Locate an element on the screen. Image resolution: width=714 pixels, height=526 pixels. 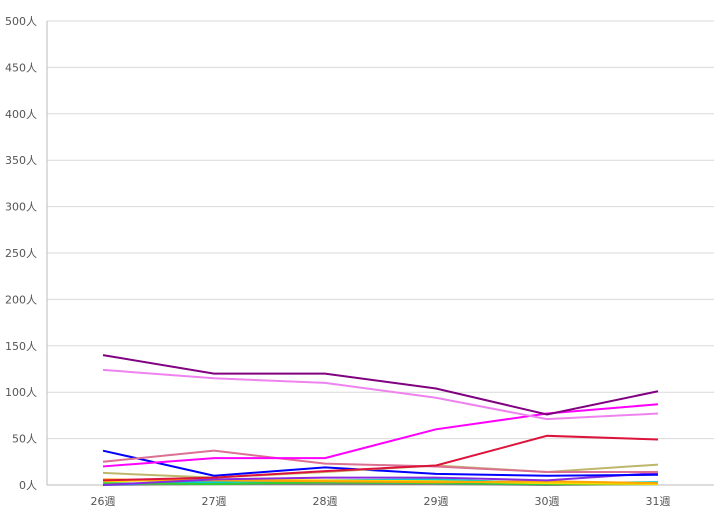
x-tick-label: 31週 is located at coordinates (658, 501).